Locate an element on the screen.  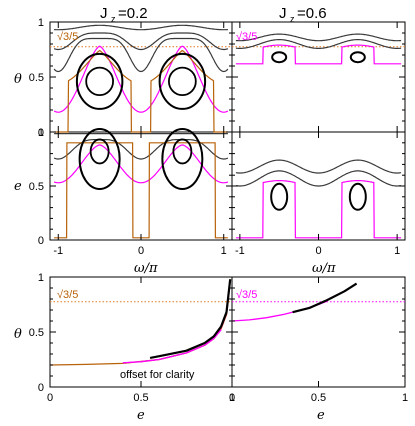
panel-frame-br is located at coordinates (318, 332).